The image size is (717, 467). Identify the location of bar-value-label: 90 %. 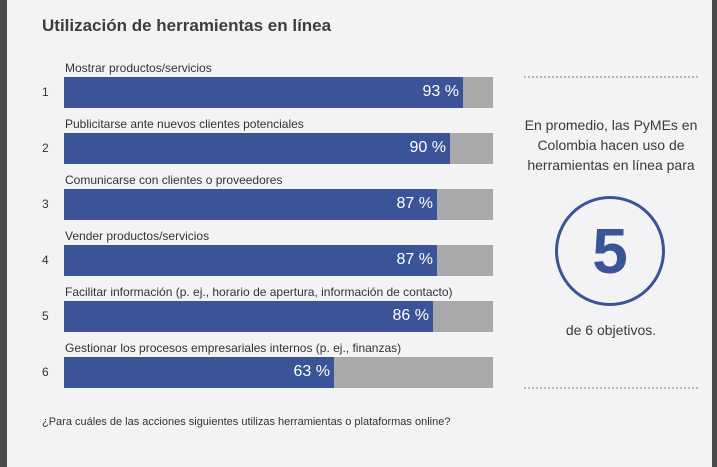
(427, 147).